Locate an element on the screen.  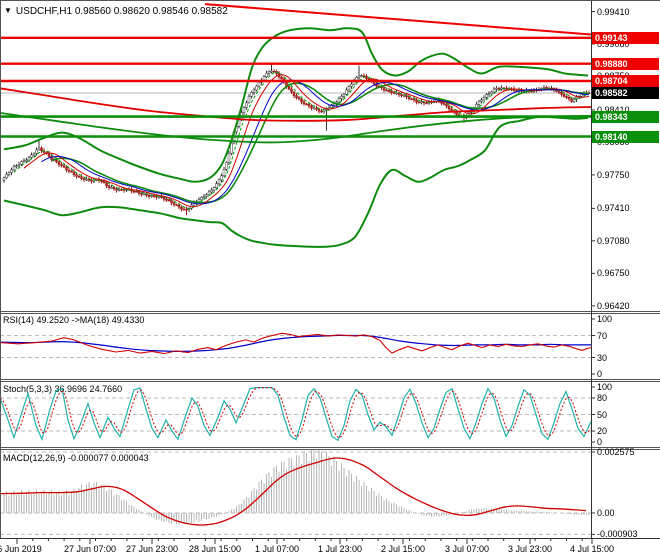
stochastic-panel is located at coordinates (295, 414).